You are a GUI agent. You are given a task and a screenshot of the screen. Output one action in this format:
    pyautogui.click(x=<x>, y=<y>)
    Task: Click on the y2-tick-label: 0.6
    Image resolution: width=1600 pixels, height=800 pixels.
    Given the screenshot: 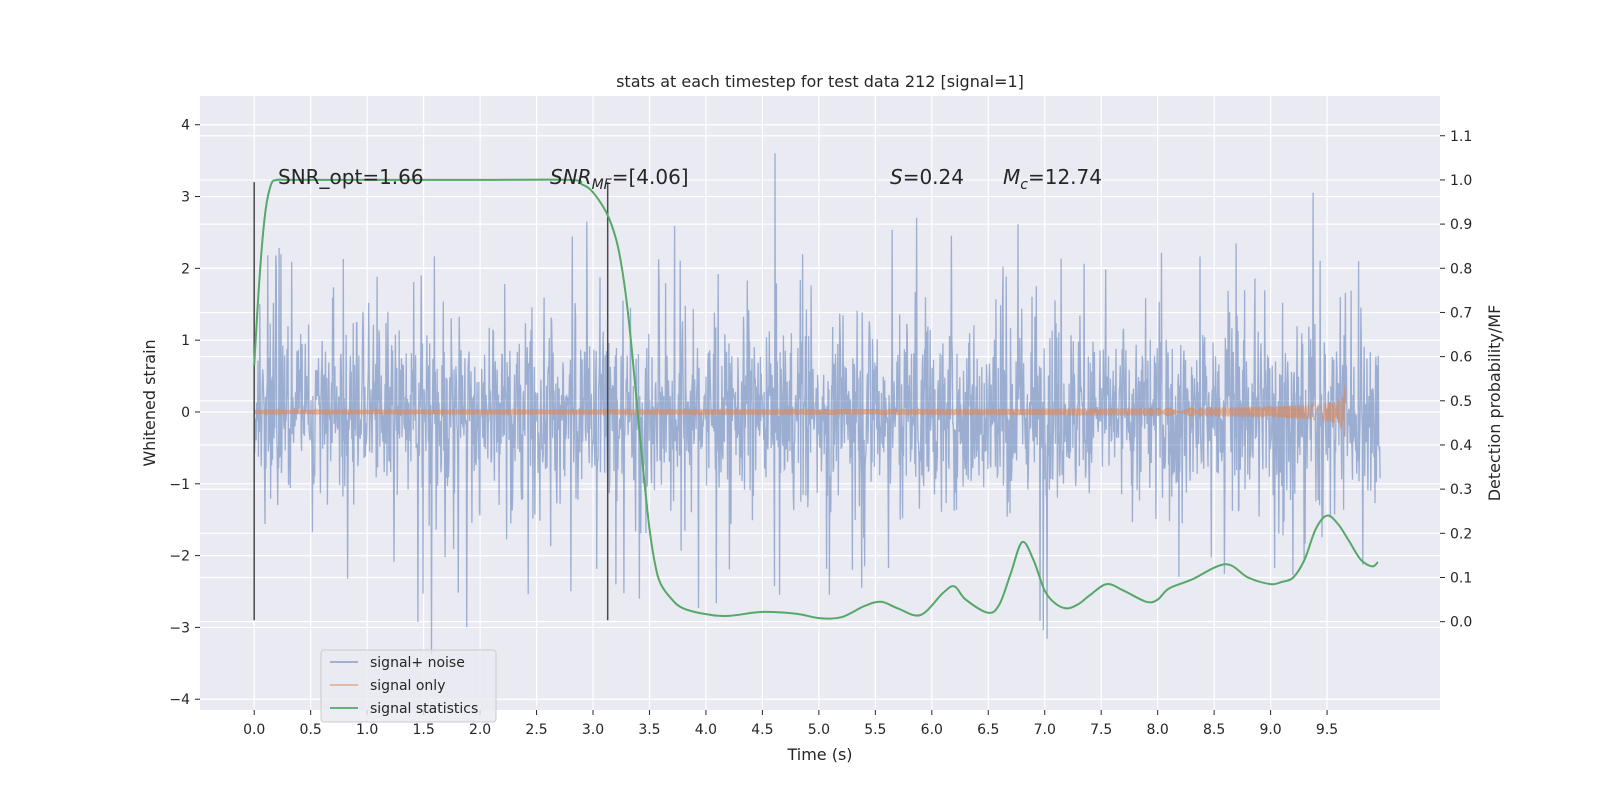 What is the action you would take?
    pyautogui.click(x=1461, y=358)
    